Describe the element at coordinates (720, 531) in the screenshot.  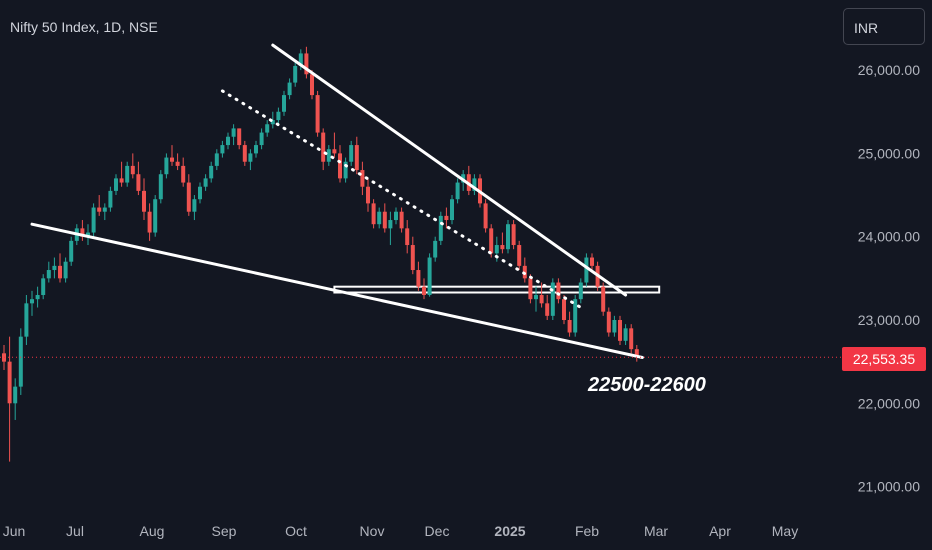
I see `x-tick-apr: Apr` at that location.